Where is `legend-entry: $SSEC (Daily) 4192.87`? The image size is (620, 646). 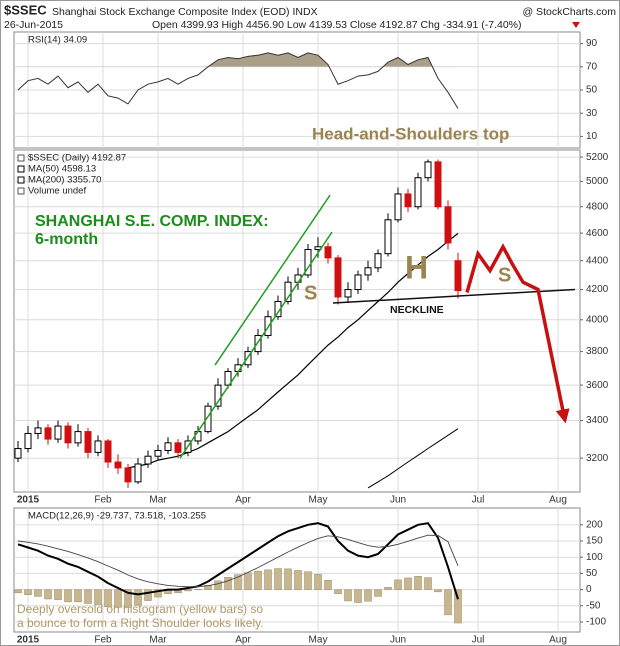 legend-entry: $SSEC (Daily) 4192.87 is located at coordinates (77, 158).